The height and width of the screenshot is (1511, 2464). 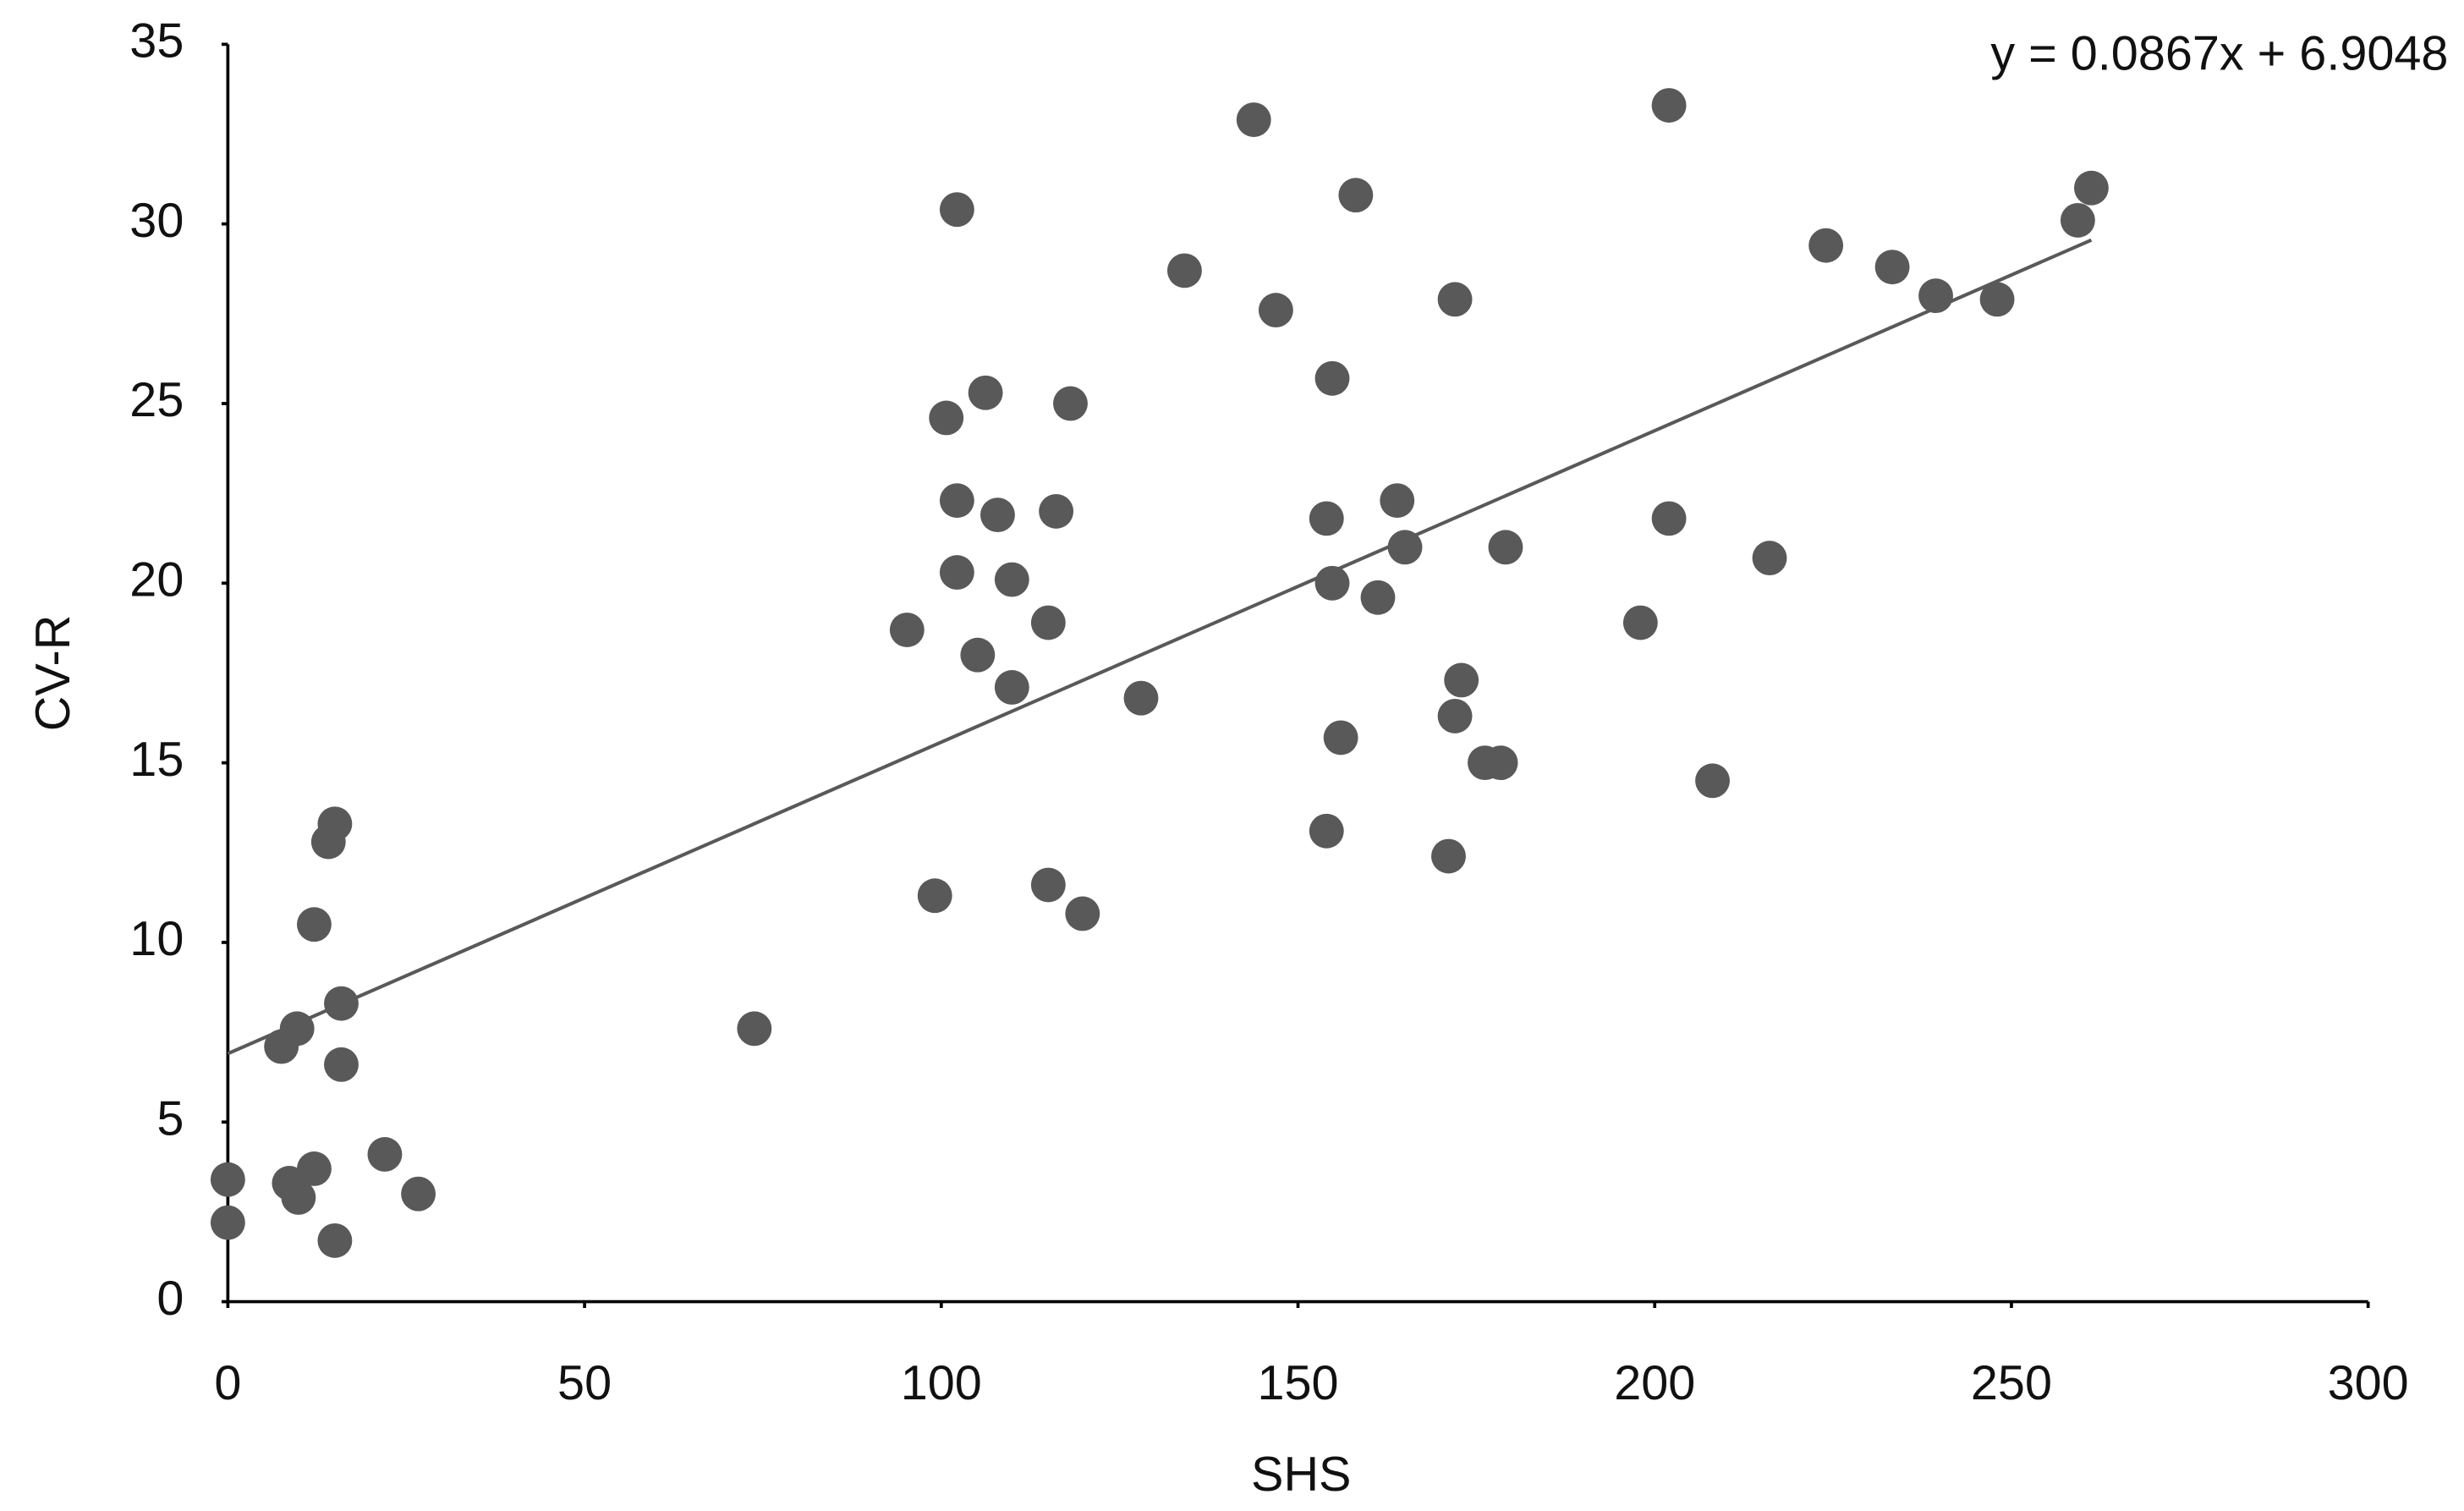 What do you see at coordinates (156, 221) in the screenshot?
I see `y-tick-label: 30` at bounding box center [156, 221].